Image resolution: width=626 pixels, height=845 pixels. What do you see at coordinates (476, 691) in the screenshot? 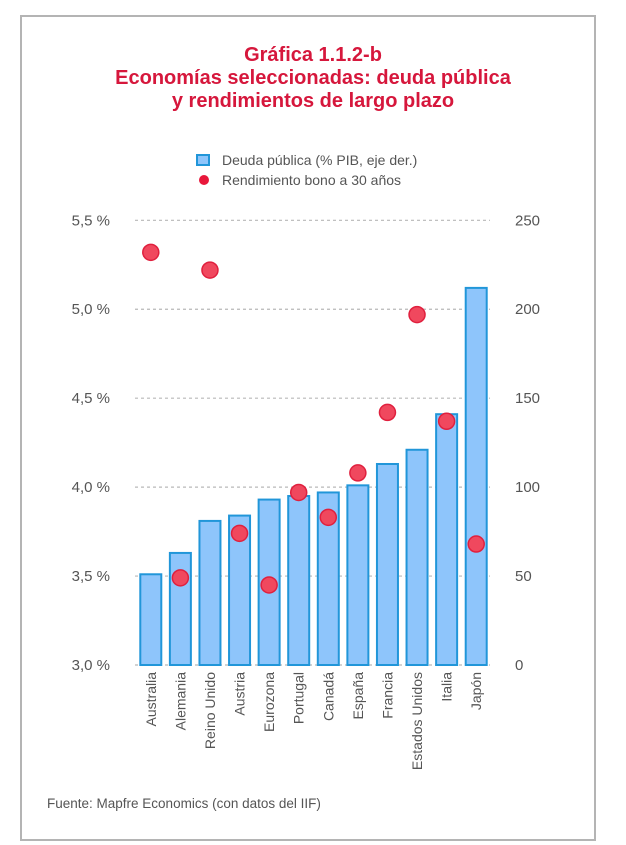
I see `category-label: Japón` at bounding box center [476, 691].